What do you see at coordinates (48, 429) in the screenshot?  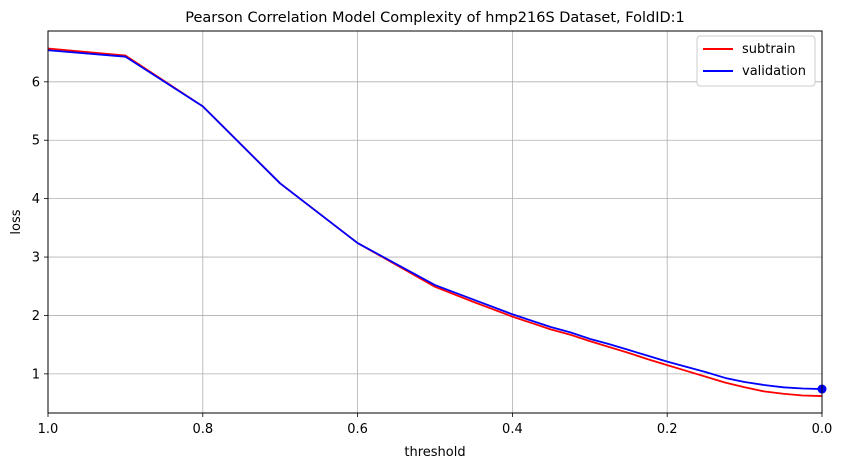 I see `x-tick-label: 1.0` at bounding box center [48, 429].